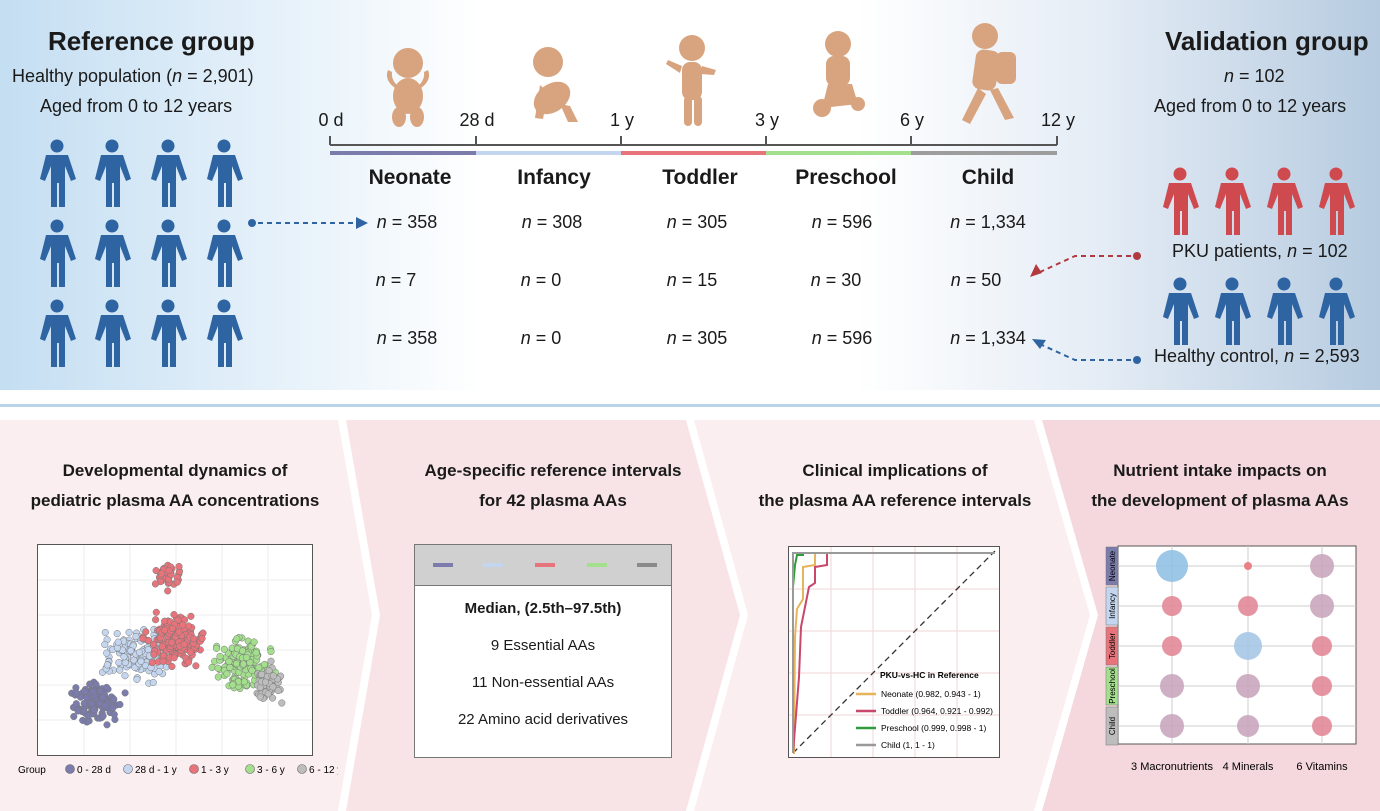  What do you see at coordinates (647, 565) in the screenshot?
I see `color-dash-child` at bounding box center [647, 565].